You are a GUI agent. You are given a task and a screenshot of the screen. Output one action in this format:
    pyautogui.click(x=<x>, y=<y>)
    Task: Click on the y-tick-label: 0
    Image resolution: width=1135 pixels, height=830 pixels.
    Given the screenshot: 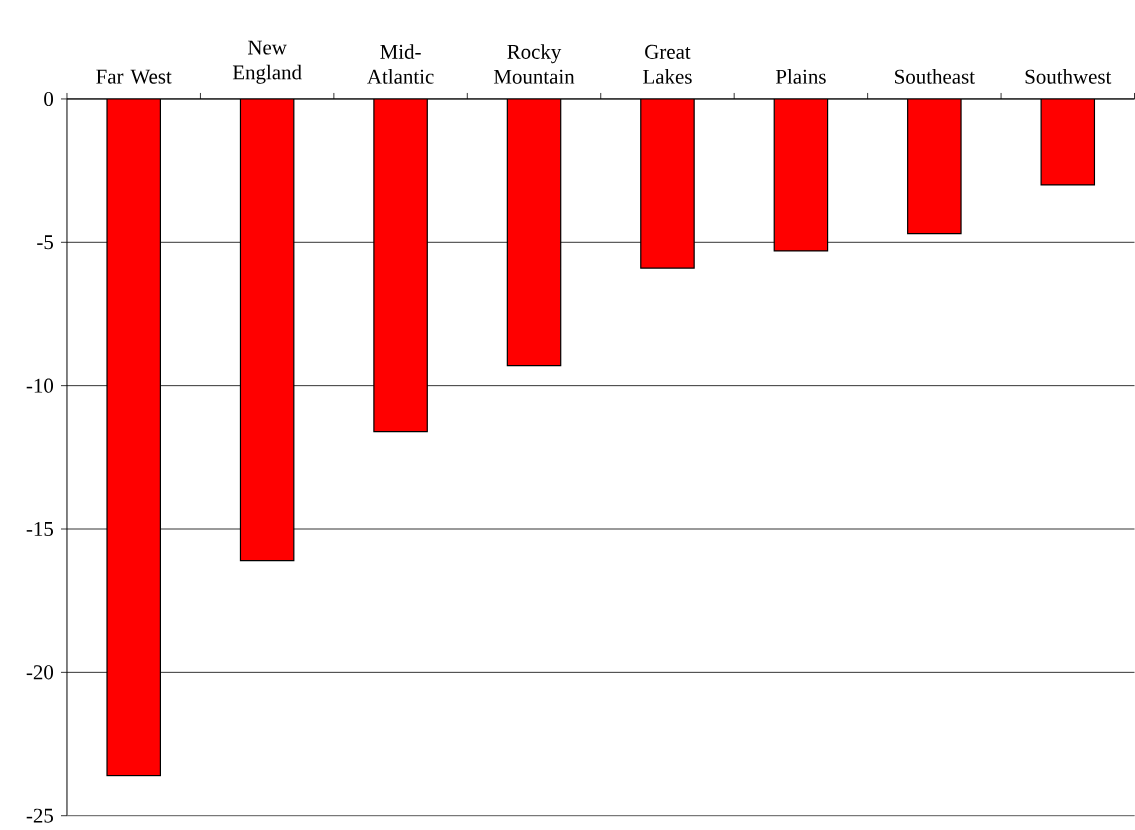 What is the action you would take?
    pyautogui.click(x=49, y=99)
    